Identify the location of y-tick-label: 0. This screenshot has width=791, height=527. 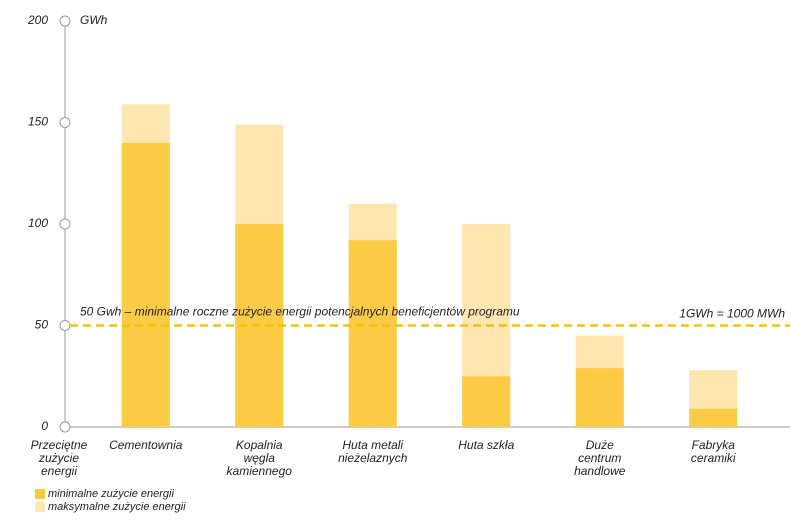
(44, 426).